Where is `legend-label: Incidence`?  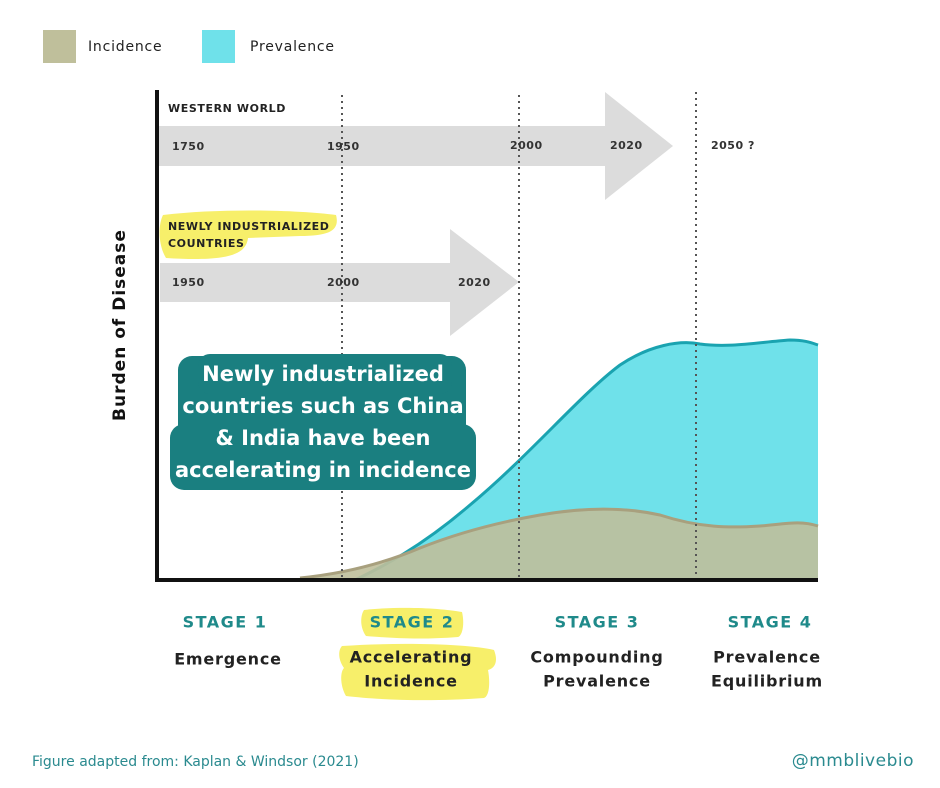 legend-label: Incidence is located at coordinates (125, 47).